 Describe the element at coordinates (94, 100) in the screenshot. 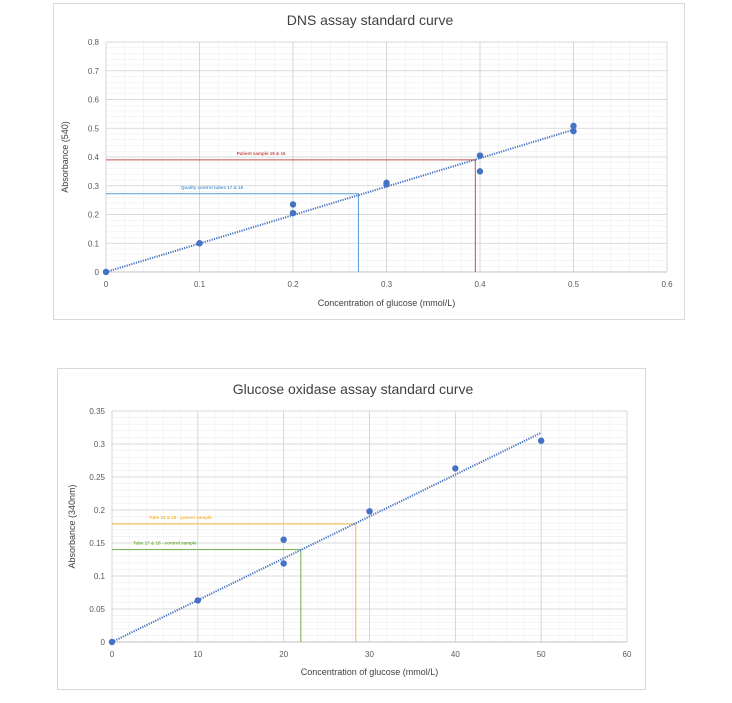

I see `y-tick-label: 0.6` at that location.